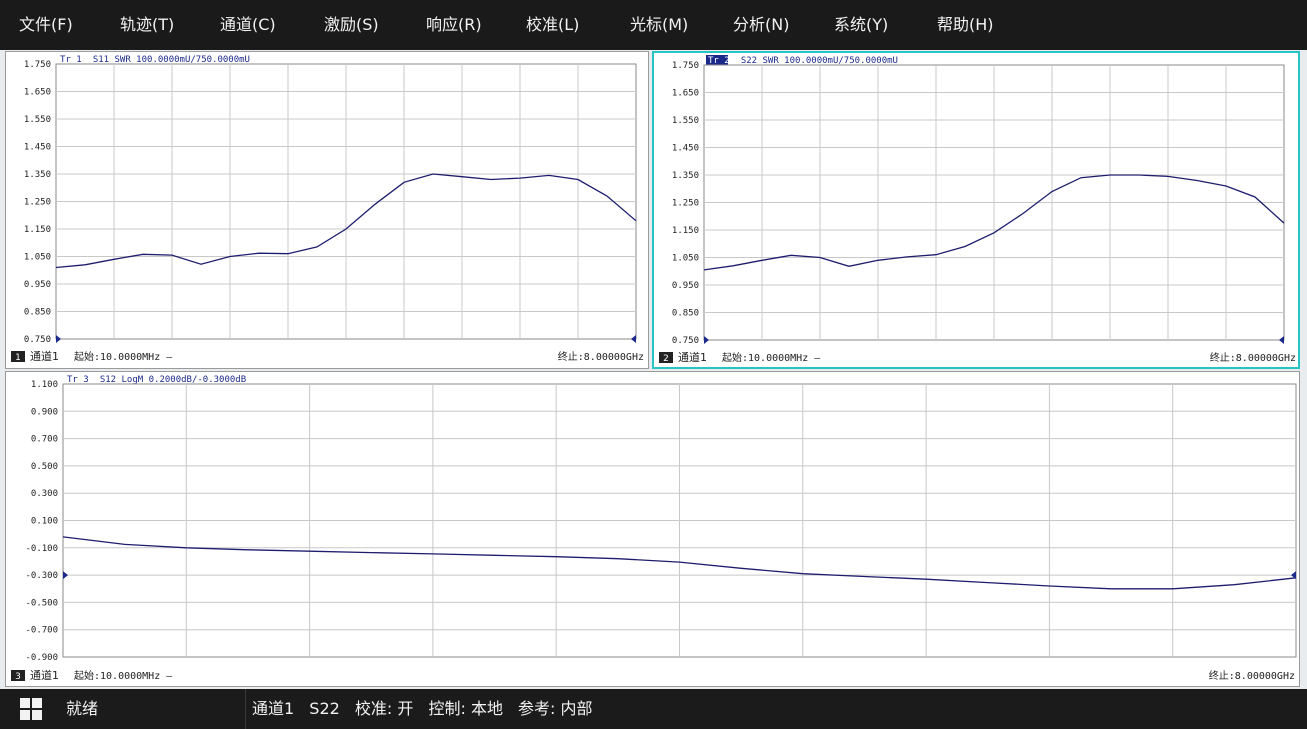  What do you see at coordinates (965, 24) in the screenshot?
I see `menu-help: 帮助(H)` at bounding box center [965, 24].